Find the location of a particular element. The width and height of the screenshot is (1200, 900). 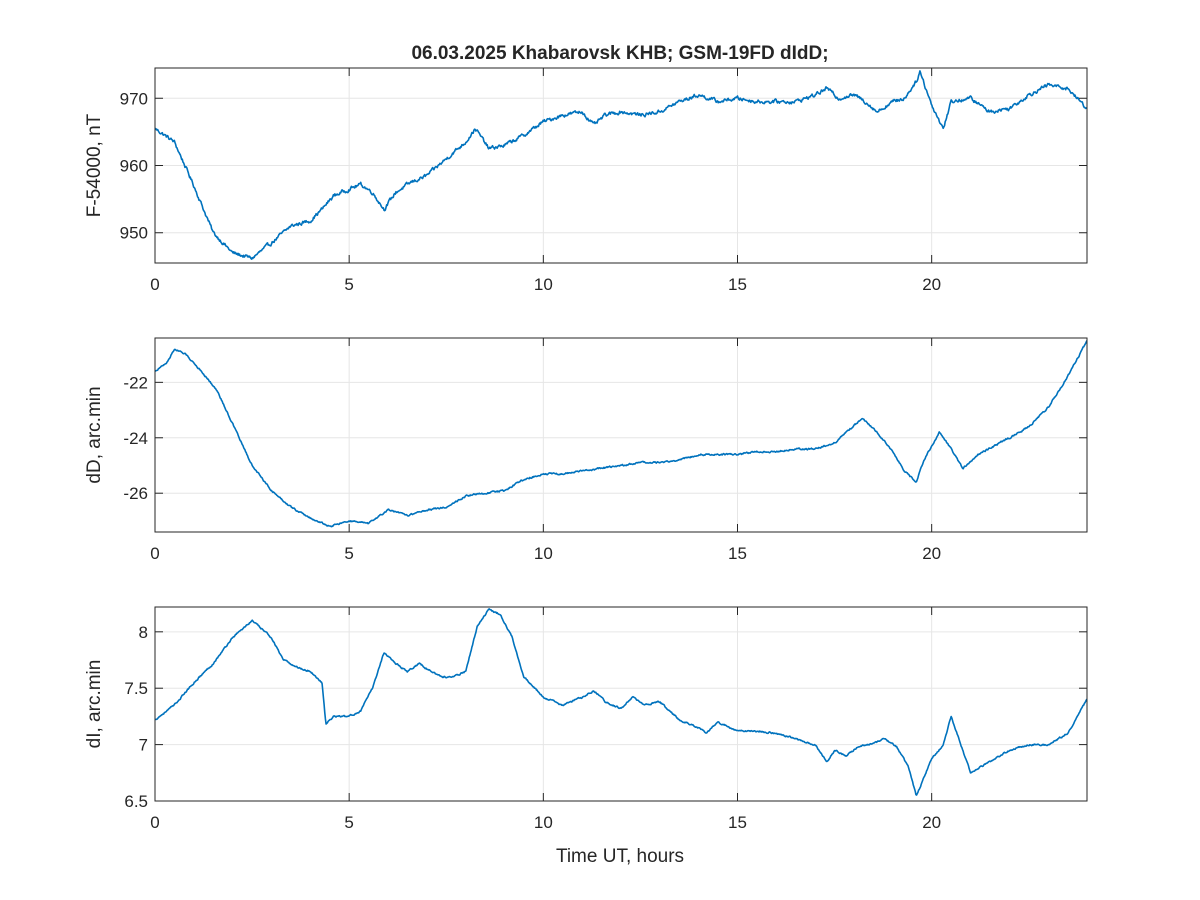

y-axis-label: dI, arc.min is located at coordinates (94, 704).